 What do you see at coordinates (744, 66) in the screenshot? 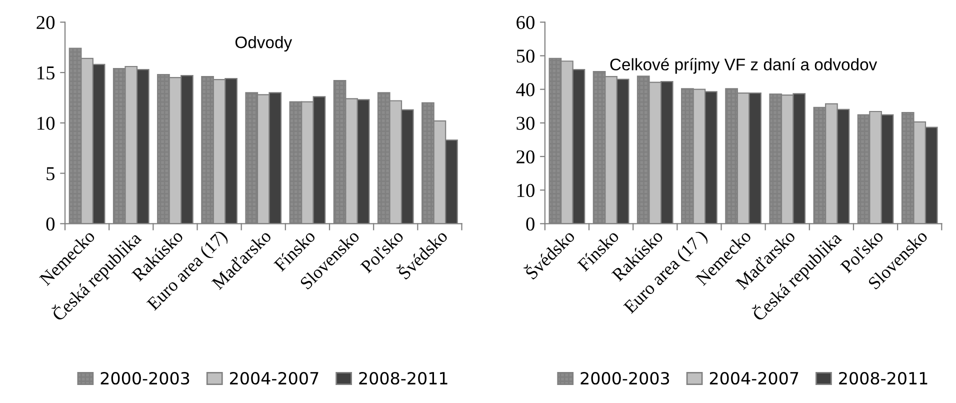
I see `text: Celkové príjmy VF z daní a odvodov` at bounding box center [744, 66].